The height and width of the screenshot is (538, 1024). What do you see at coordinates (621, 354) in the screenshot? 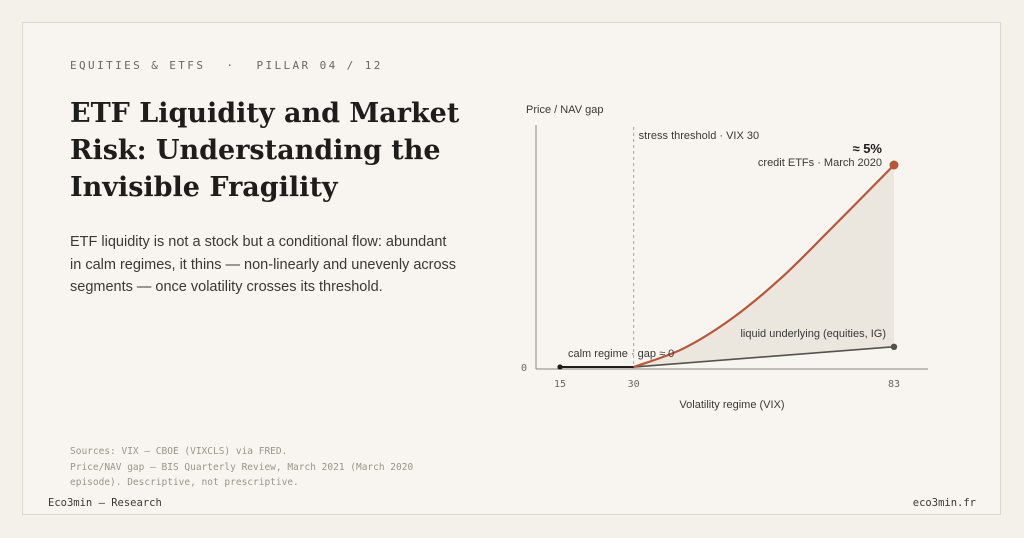
I see `calm-regime-label: calm regime · gap ≈ 0` at bounding box center [621, 354].